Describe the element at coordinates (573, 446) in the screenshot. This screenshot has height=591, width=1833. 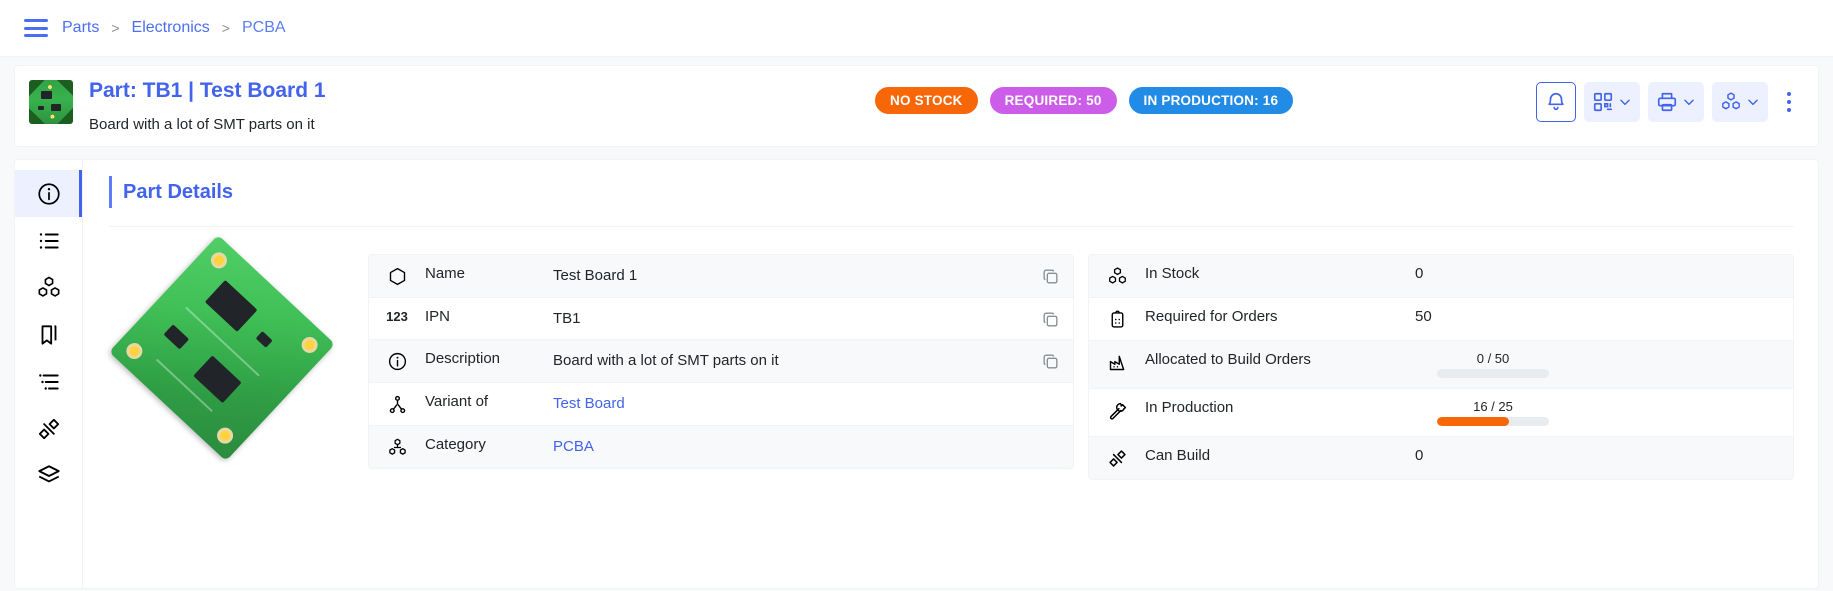
I see `row-value-link: PCBA` at that location.